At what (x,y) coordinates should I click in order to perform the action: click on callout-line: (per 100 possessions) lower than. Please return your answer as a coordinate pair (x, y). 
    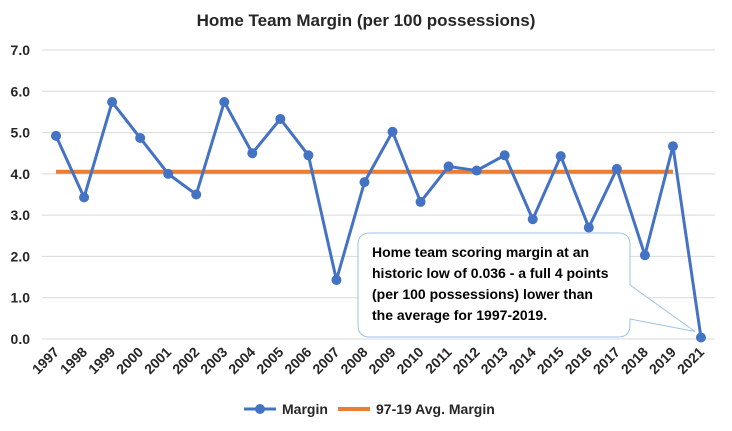
    Looking at the image, I should click on (482, 294).